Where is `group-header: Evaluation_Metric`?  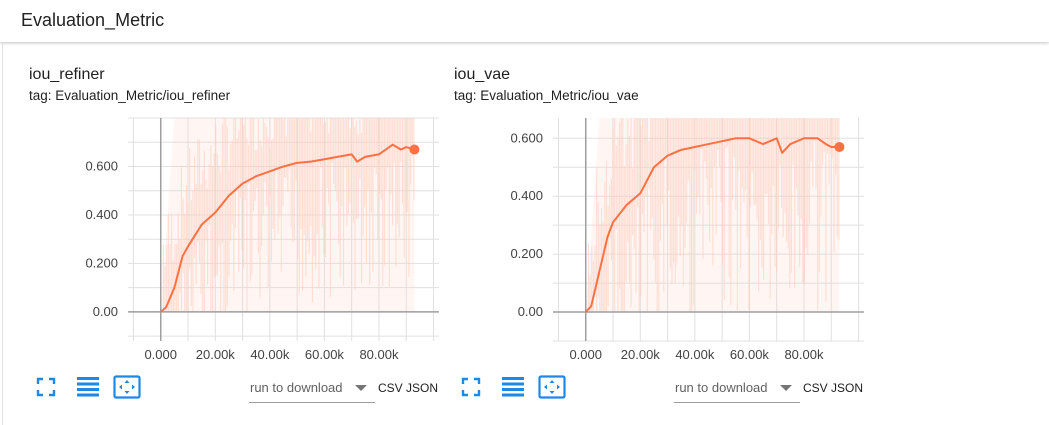 group-header: Evaluation_Metric is located at coordinates (524, 21).